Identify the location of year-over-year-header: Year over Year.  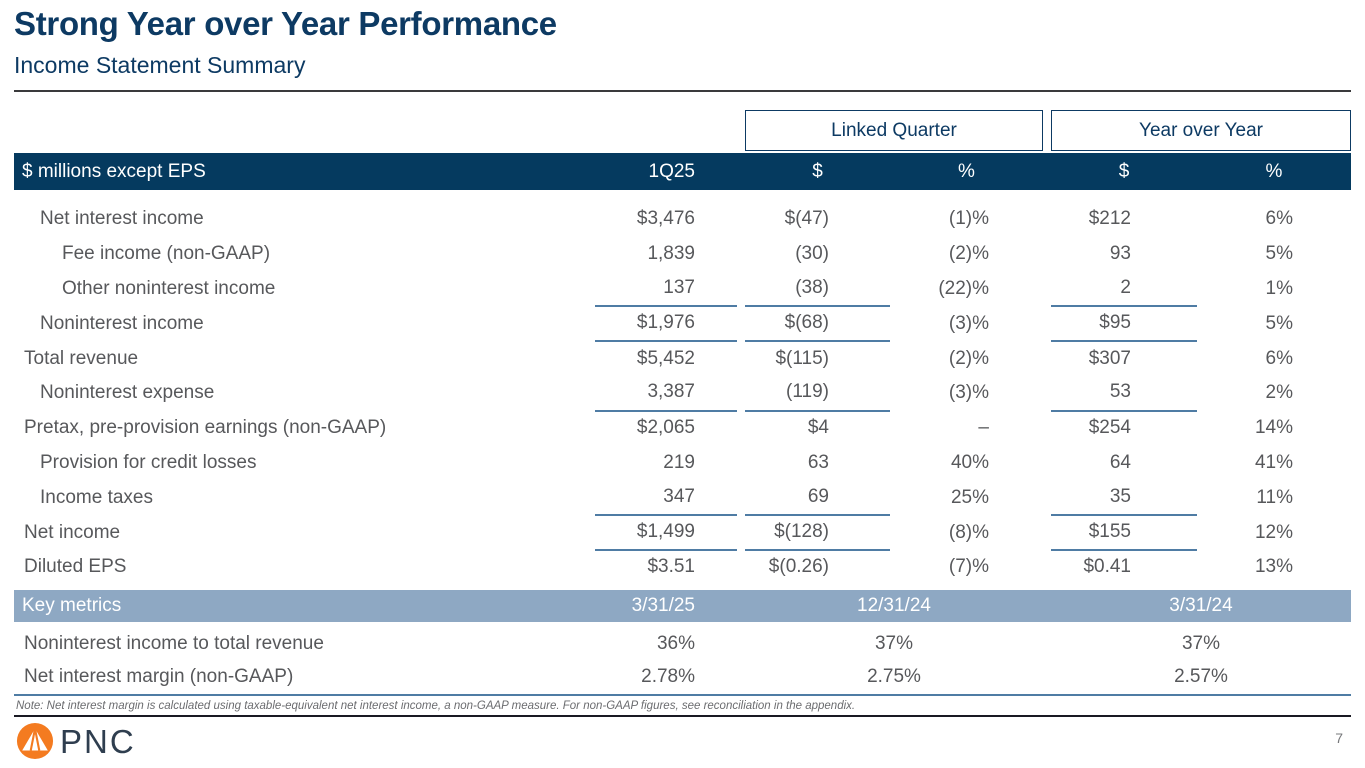
(1201, 130).